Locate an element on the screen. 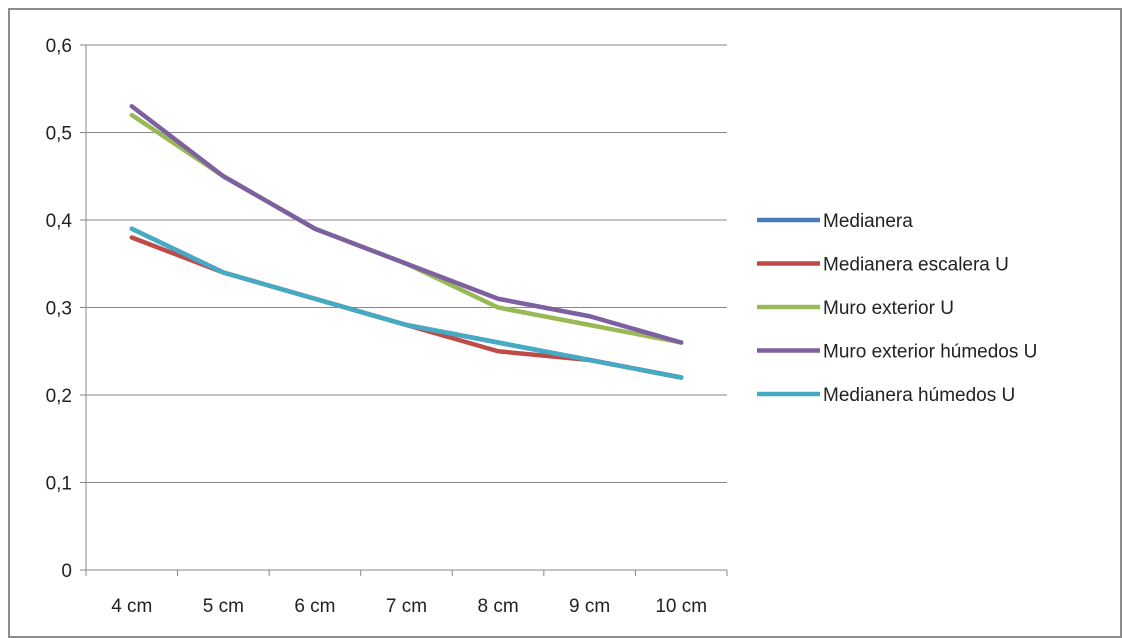  legend-label: Muro exterior U is located at coordinates (888, 308).